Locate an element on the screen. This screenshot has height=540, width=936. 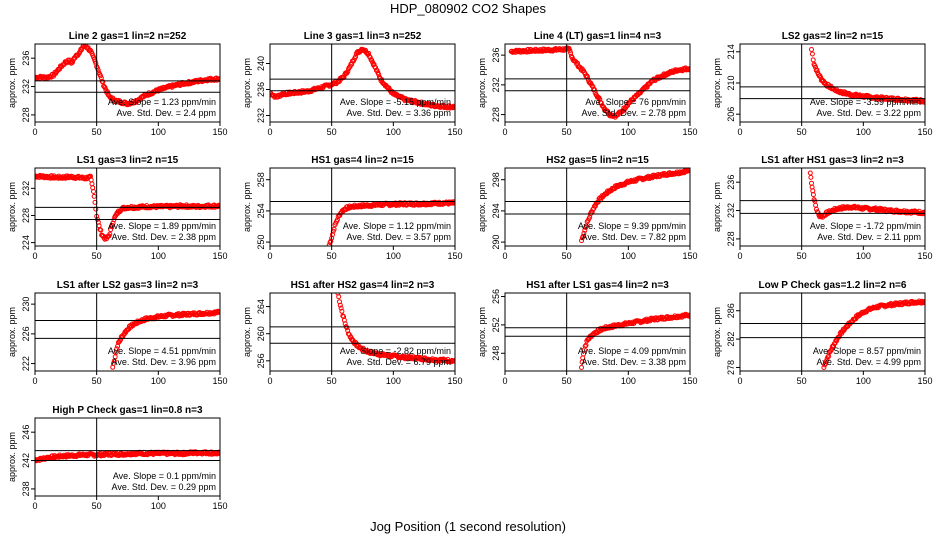
y-tick-label: 256 is located at coordinates (496, 296).